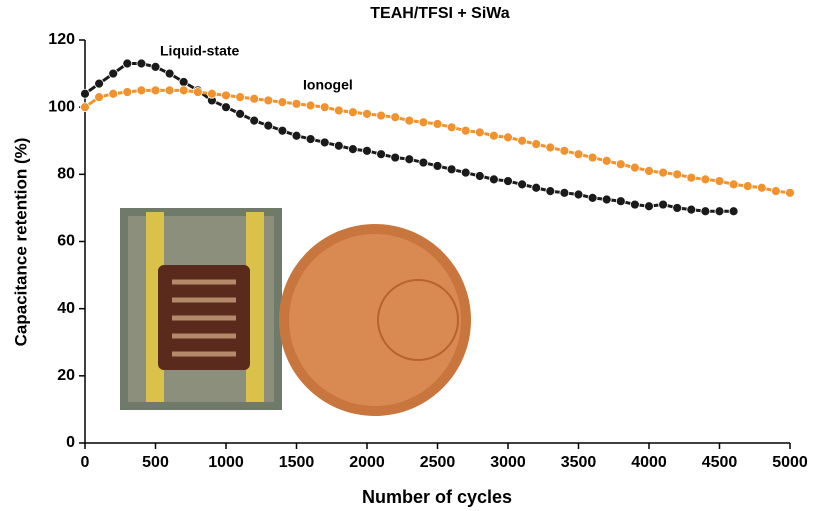 Image resolution: width=814 pixels, height=511 pixels. I want to click on x-tick-label: 4500, so click(720, 462).